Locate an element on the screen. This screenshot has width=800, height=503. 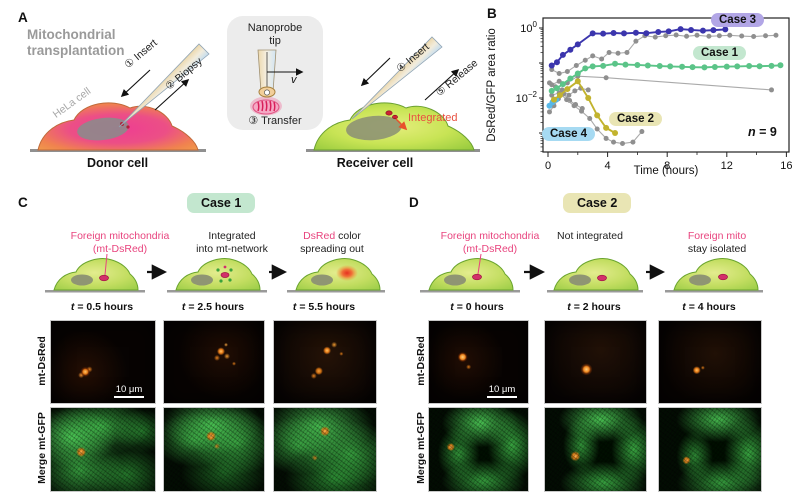
panel-a-title: Mitochondrial transplantation is located at coordinates (76, 43).